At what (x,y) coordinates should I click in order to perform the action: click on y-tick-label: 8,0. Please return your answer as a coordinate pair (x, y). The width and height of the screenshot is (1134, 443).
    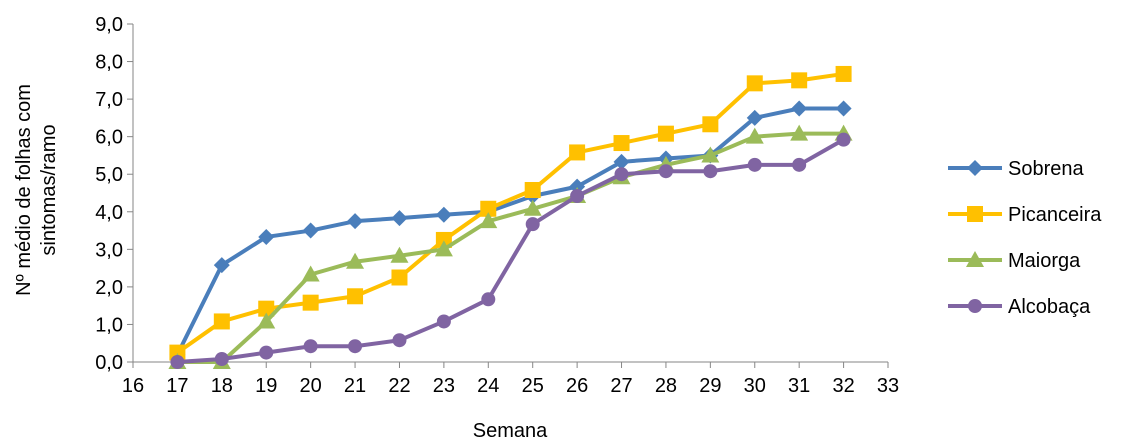
    Looking at the image, I should click on (109, 63).